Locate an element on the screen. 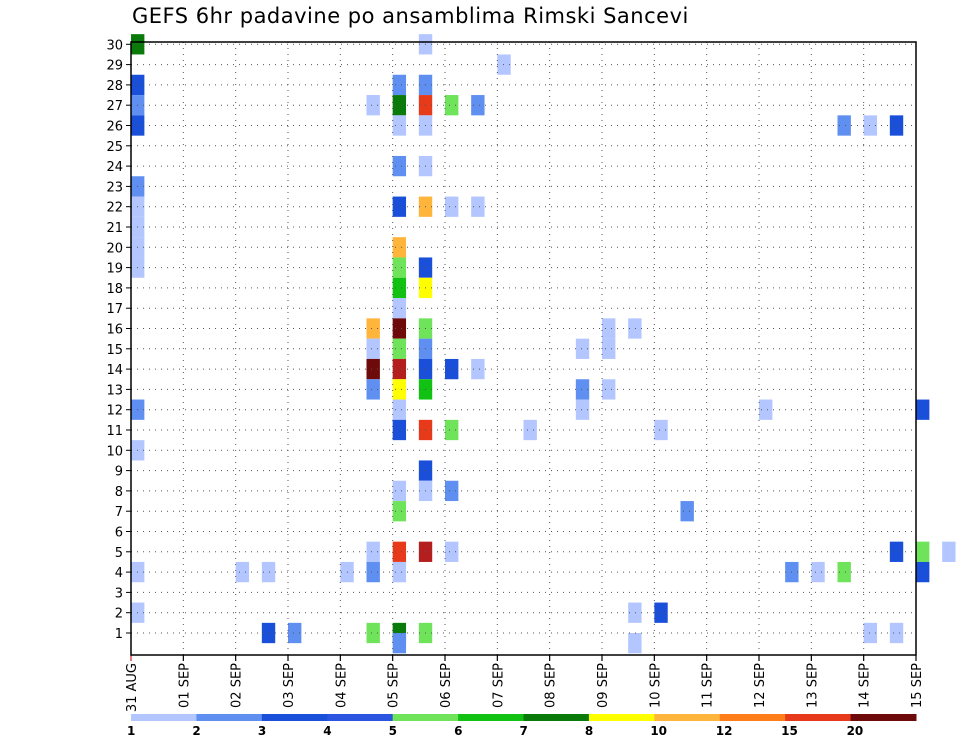 The image size is (960, 742). y-tick-label: 17 is located at coordinates (114, 309).